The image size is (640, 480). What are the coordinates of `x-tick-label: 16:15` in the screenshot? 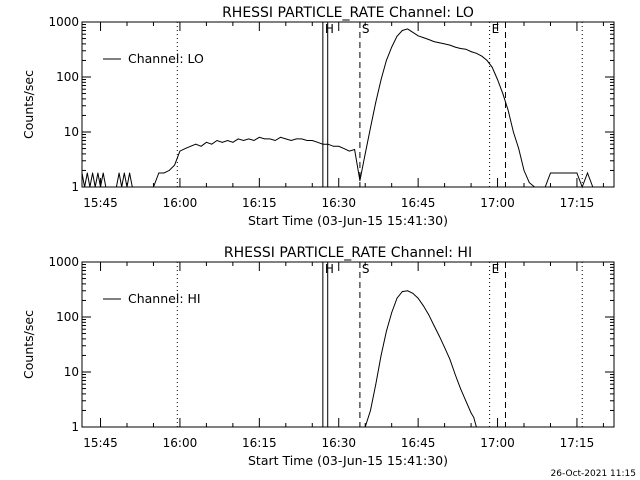 It's located at (259, 203).